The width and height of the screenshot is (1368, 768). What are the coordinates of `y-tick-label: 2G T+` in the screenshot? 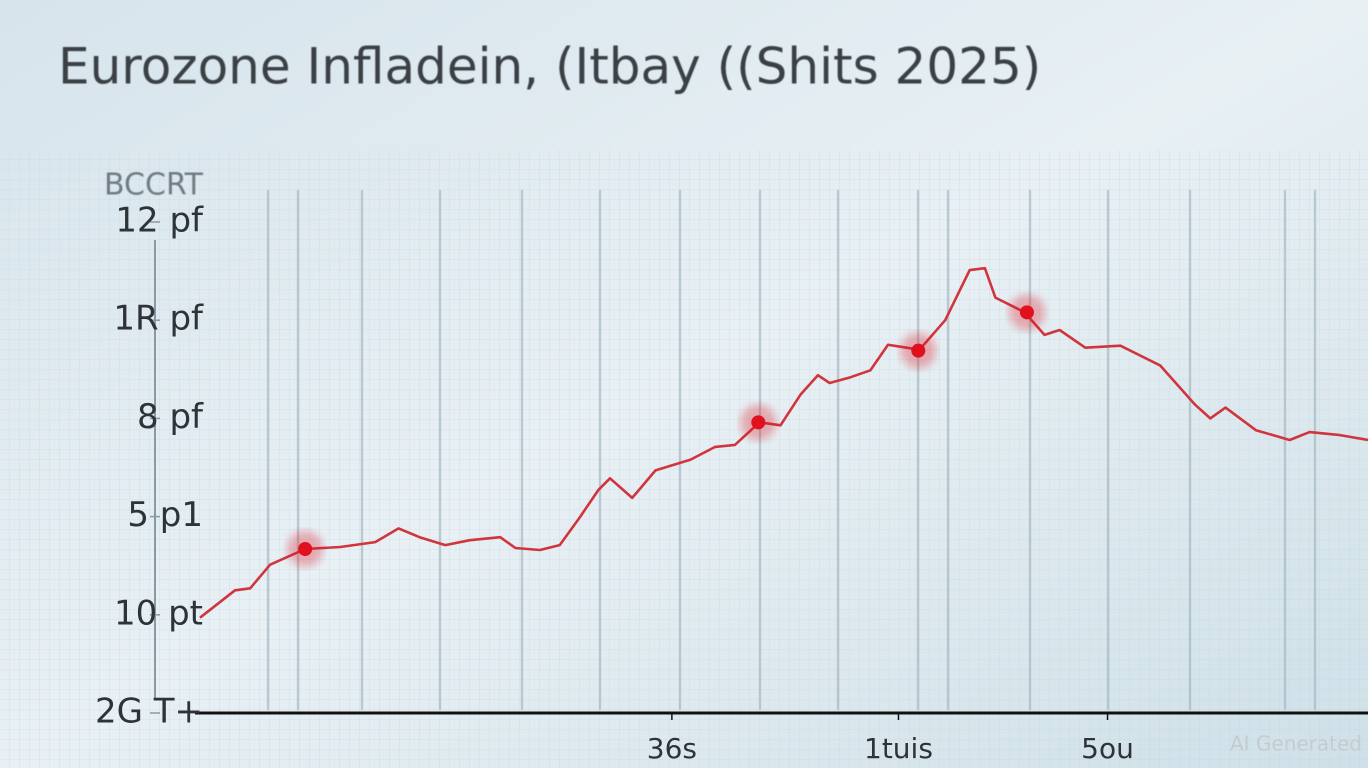 It's located at (149, 712).